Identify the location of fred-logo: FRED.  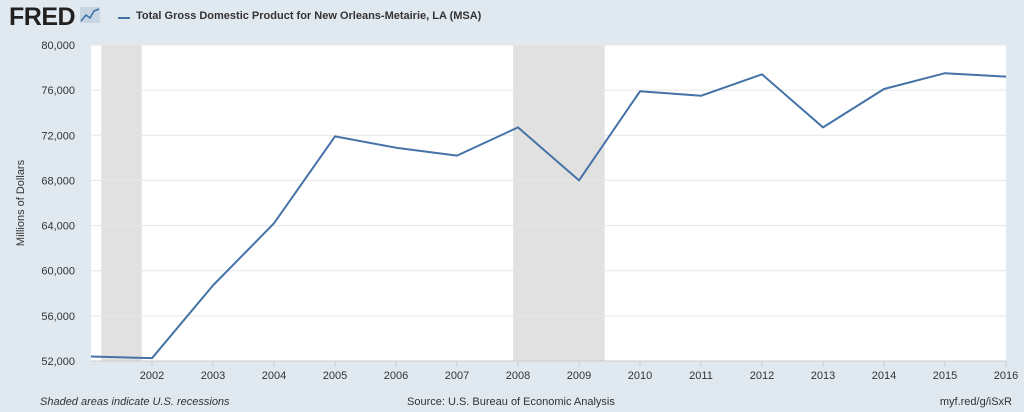
(42, 17).